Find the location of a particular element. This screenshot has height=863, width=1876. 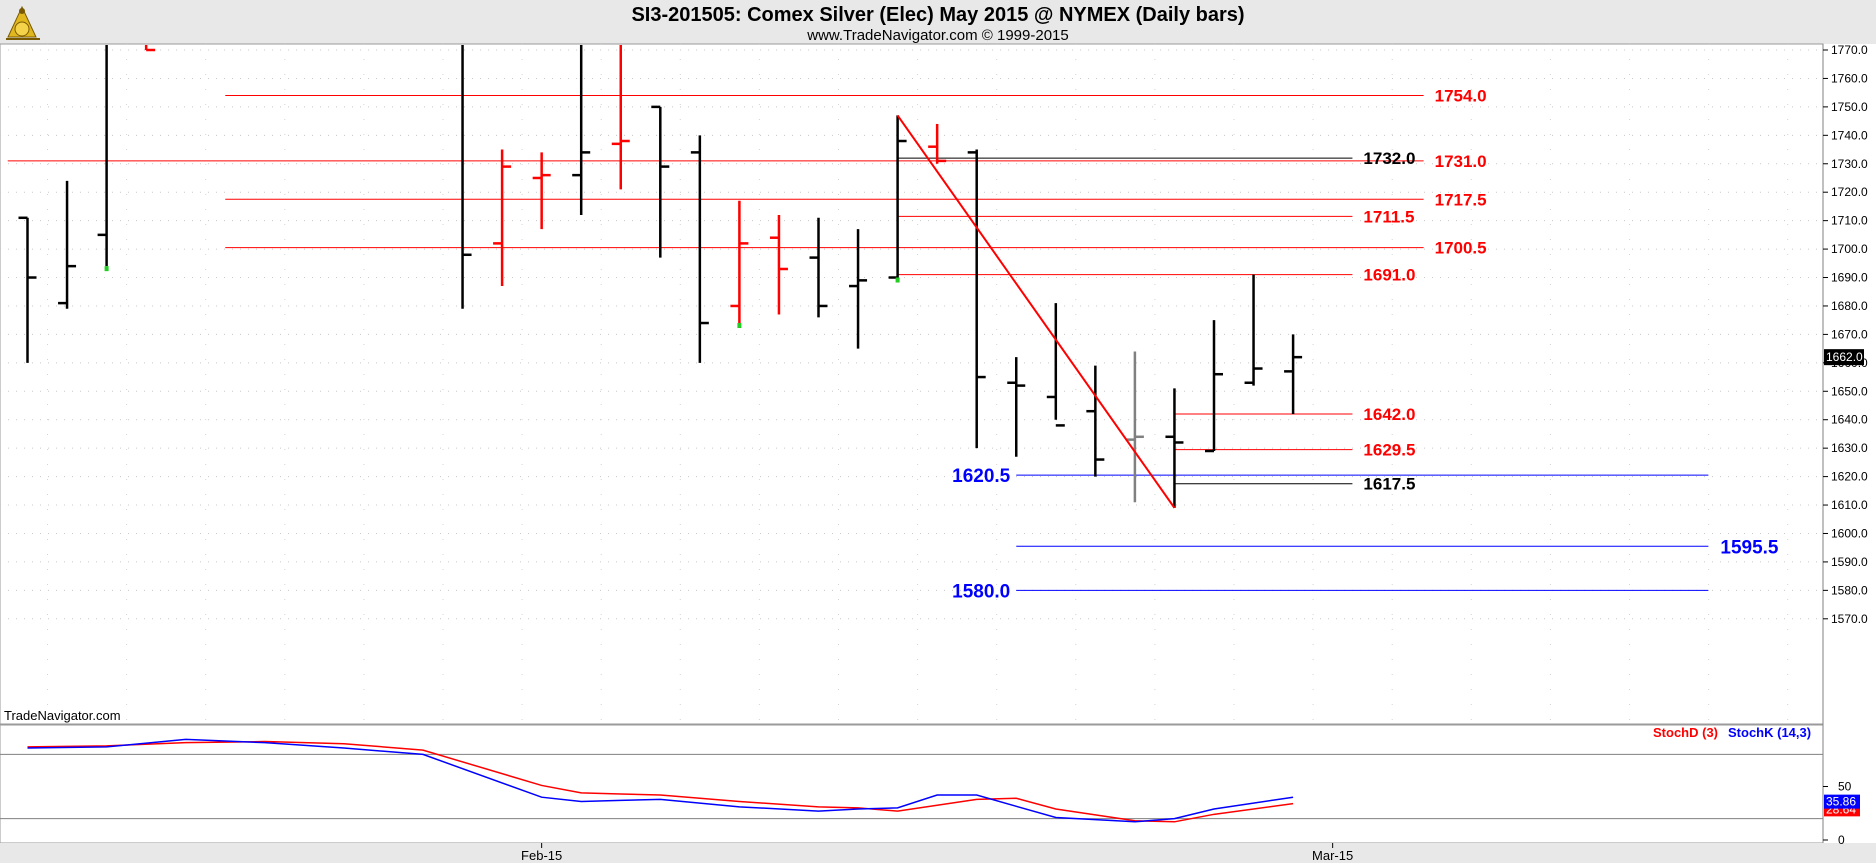

y-tick-label: 1730.0 is located at coordinates (1849, 164).